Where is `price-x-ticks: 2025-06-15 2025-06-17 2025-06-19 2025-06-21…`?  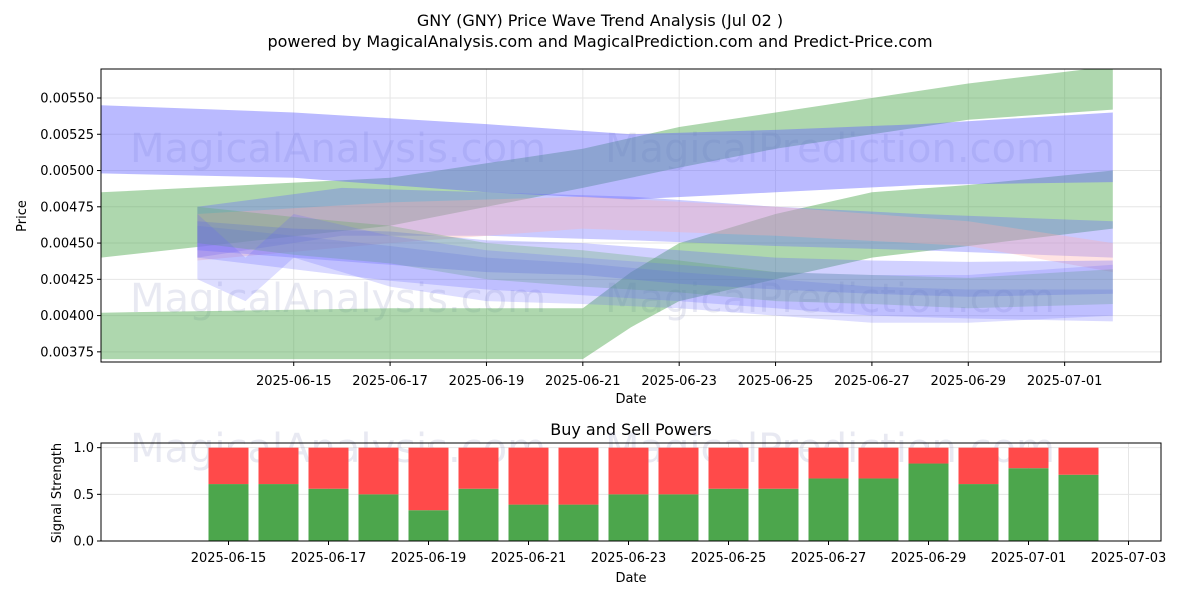
price-x-ticks: 2025-06-15 2025-06-17 2025-06-19 2025-06-21… is located at coordinates (679, 375).